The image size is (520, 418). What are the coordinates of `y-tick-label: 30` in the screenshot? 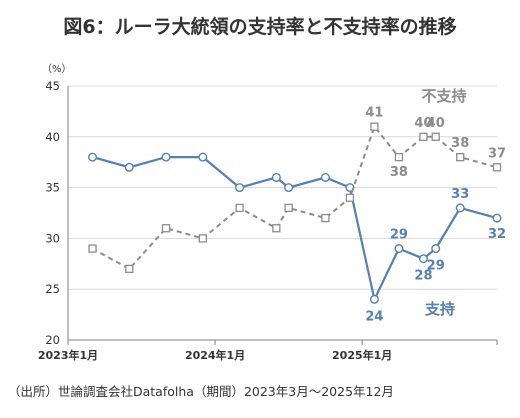 It's located at (52, 238).